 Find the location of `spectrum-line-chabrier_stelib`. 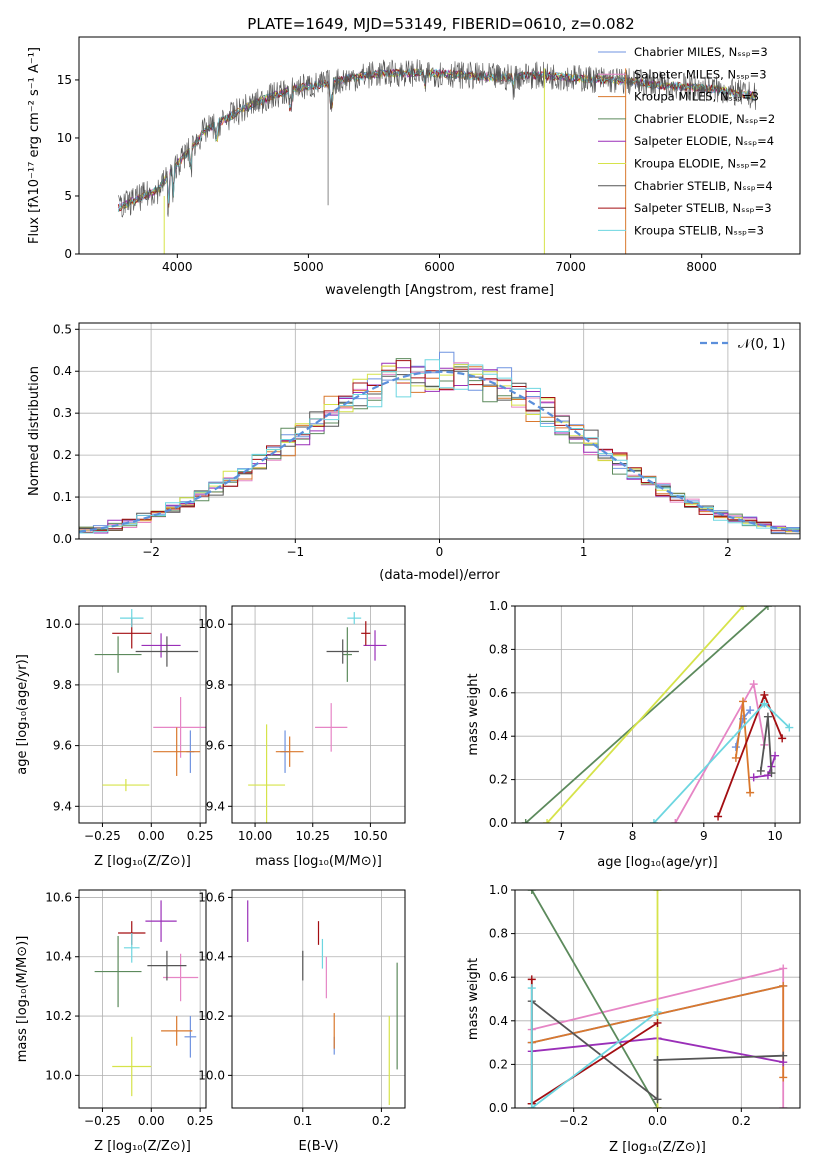

spectrum-line-chabrier_stelib is located at coordinates (437, 138).